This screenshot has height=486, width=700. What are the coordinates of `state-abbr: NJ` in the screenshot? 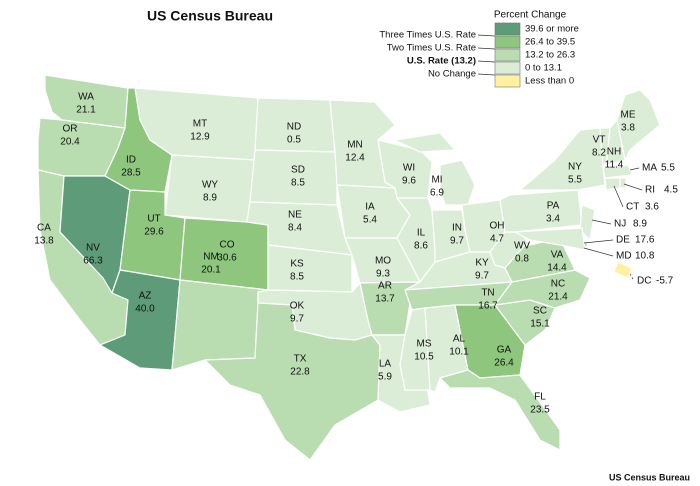 It's located at (620, 224).